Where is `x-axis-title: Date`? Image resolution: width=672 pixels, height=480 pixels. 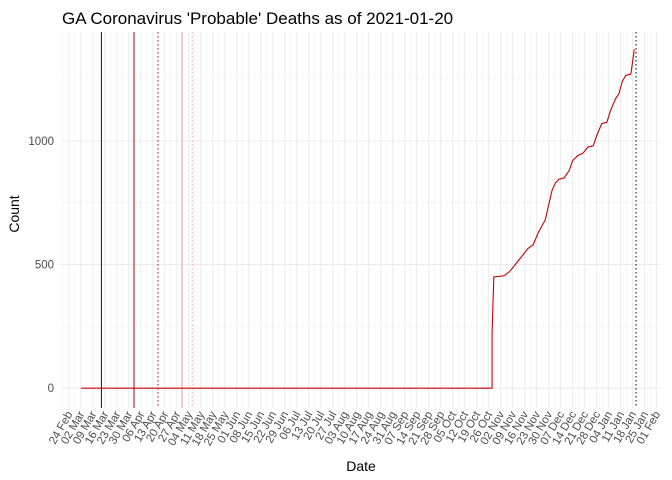
x-axis-title: Date is located at coordinates (361, 466).